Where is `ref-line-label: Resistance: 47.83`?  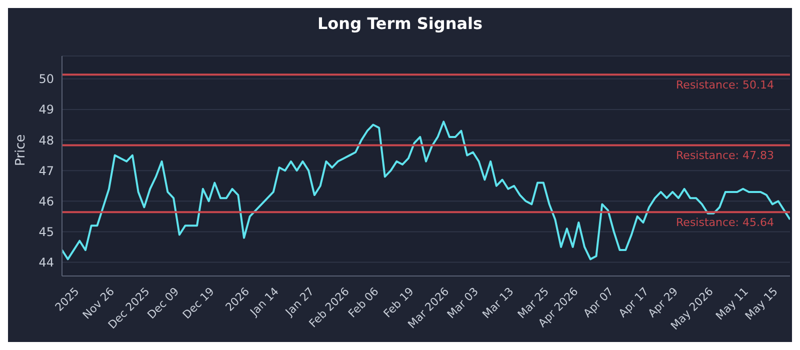
ref-line-label: Resistance: 47.83 is located at coordinates (725, 155).